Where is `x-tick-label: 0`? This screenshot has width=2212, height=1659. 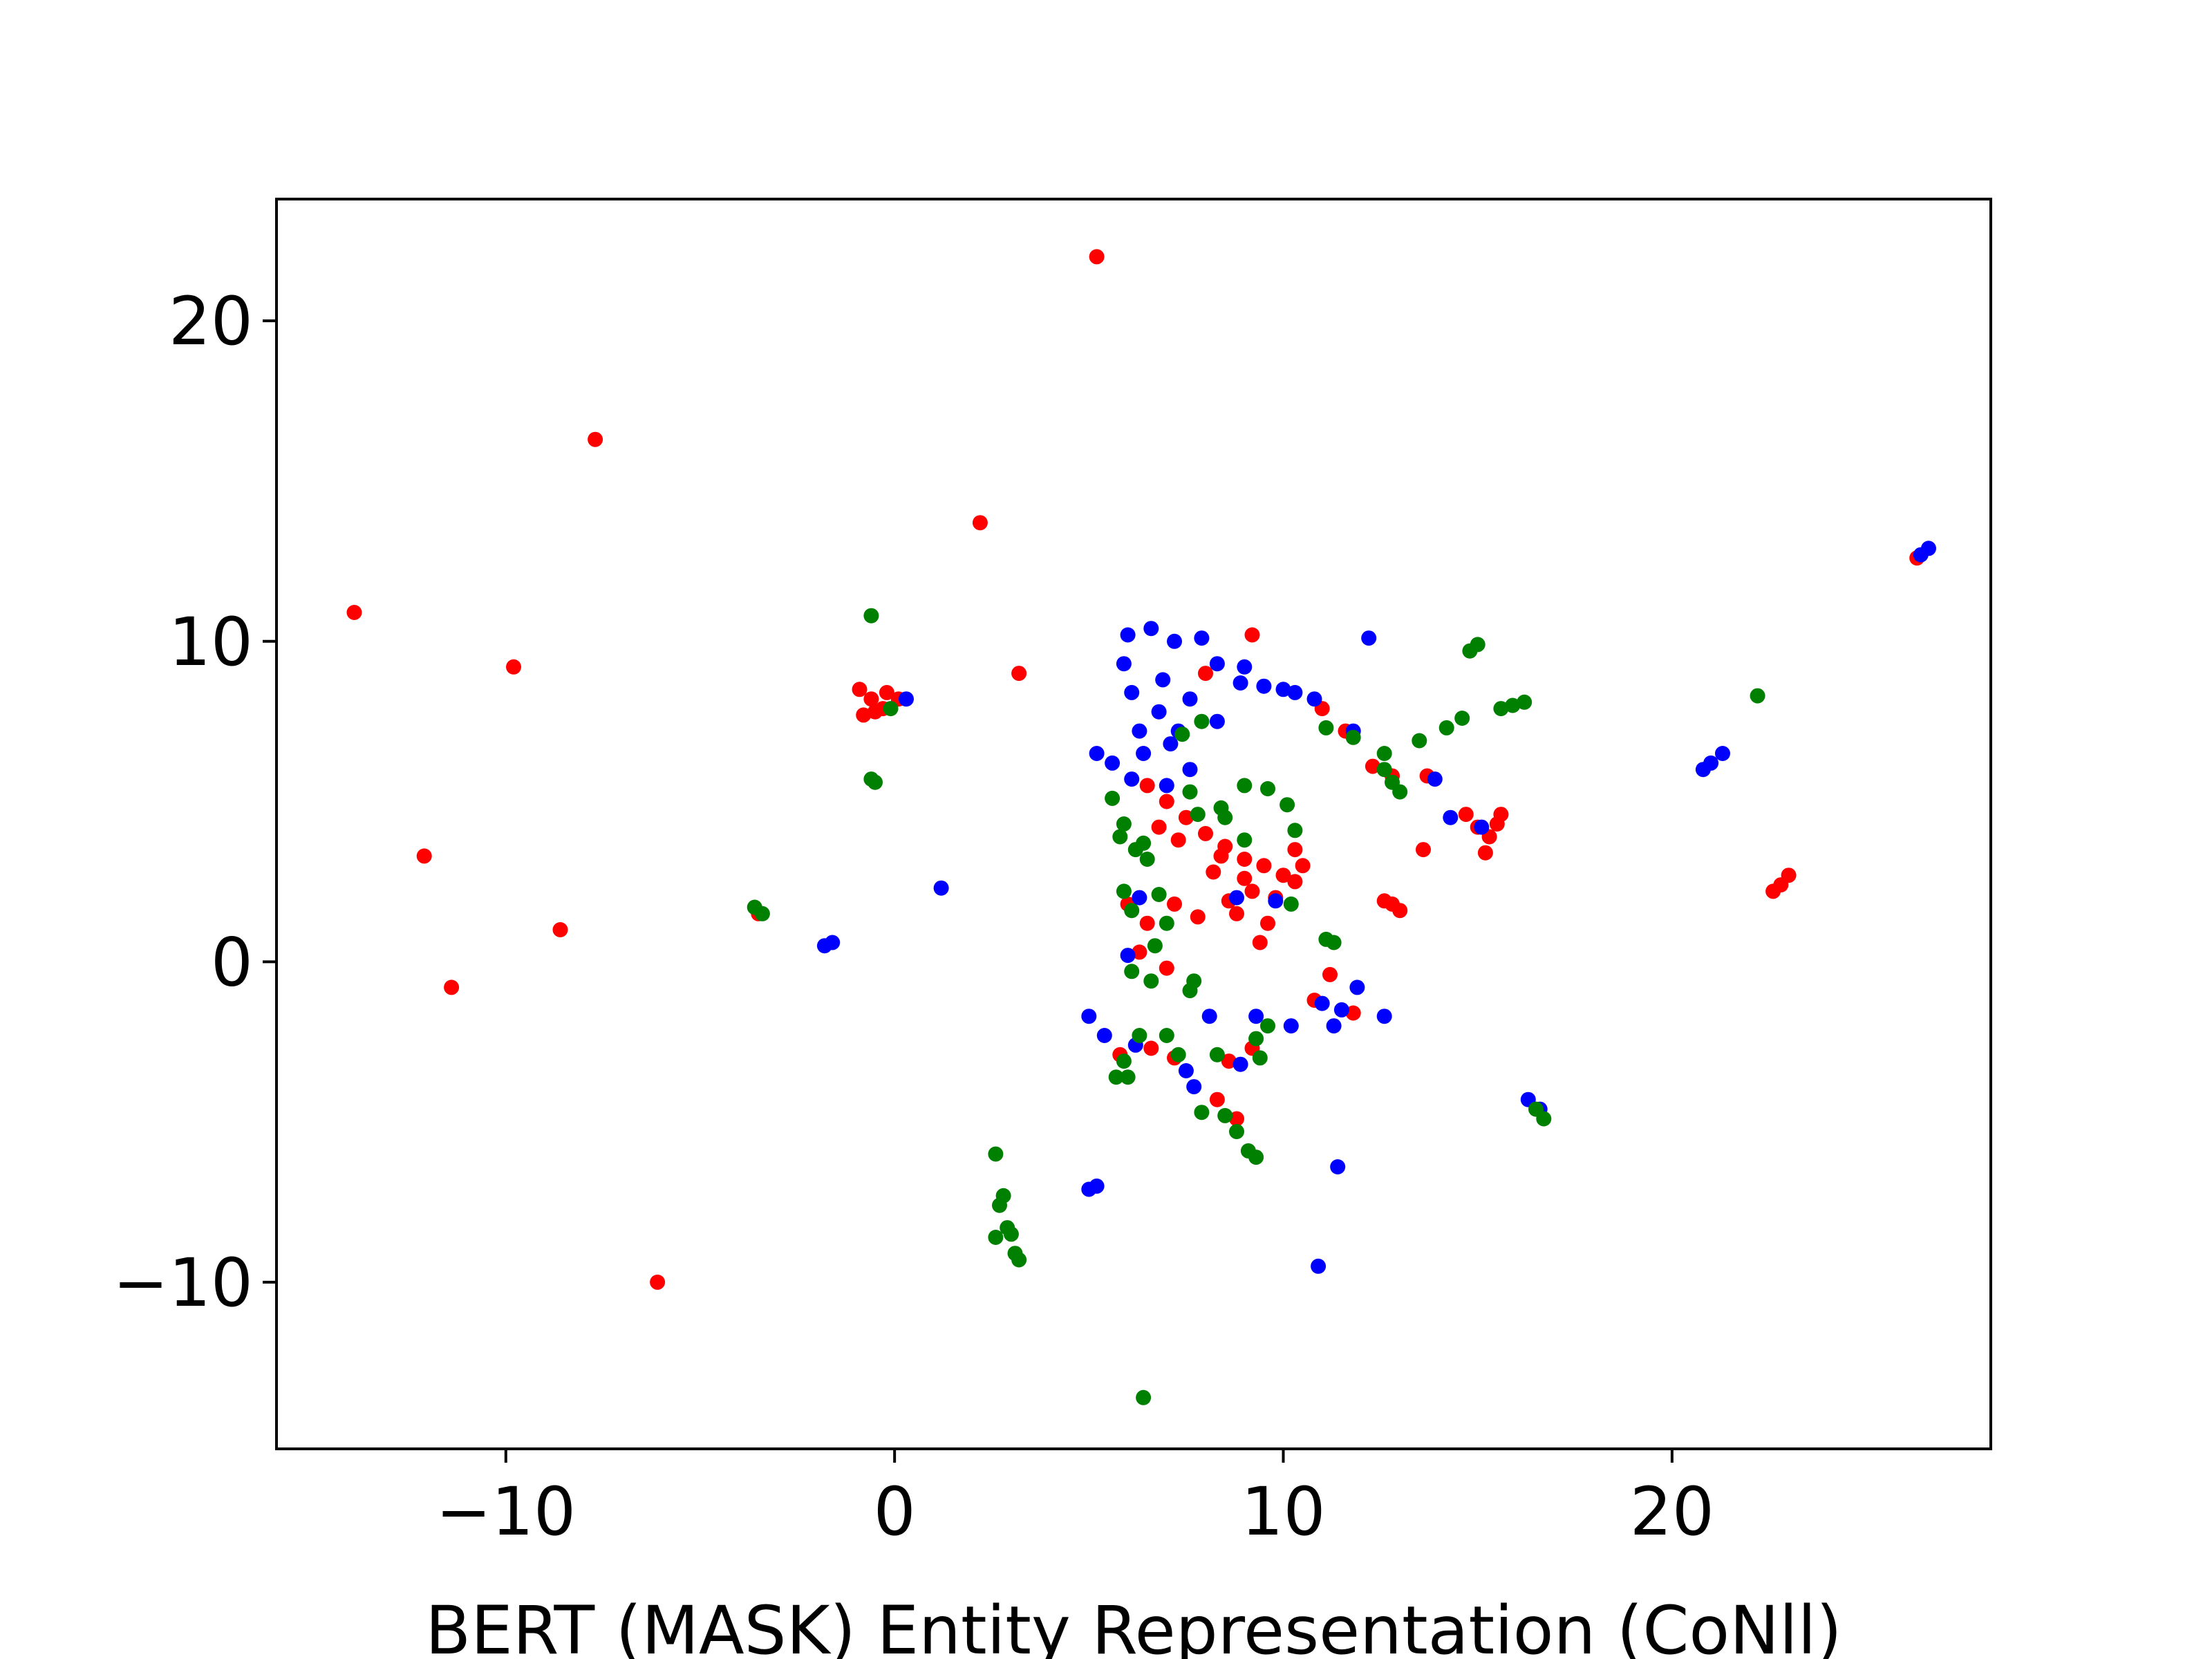
x-tick-label: 0 is located at coordinates (895, 1511).